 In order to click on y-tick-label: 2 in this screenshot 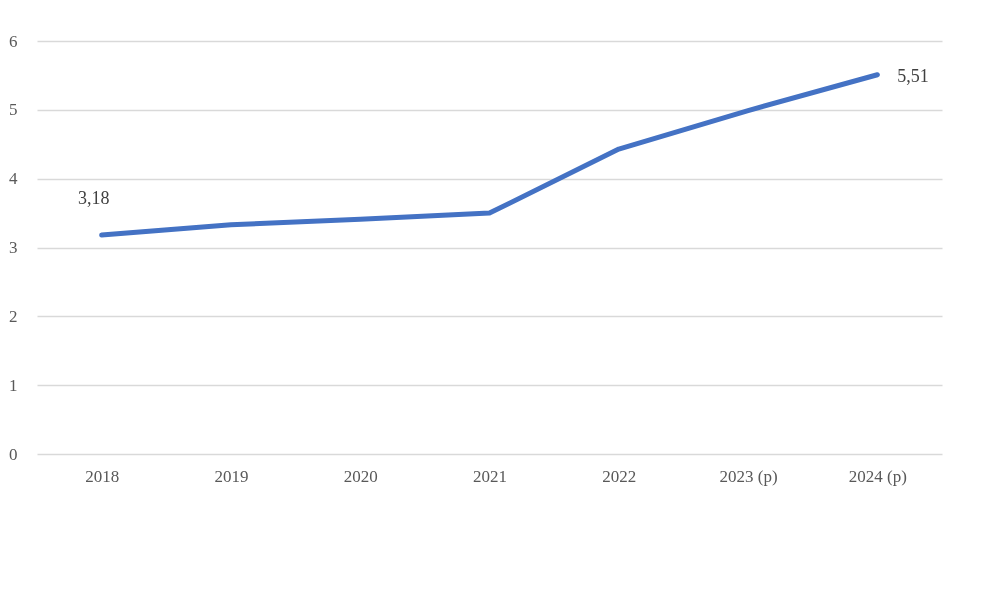, I will do `click(13, 316)`.